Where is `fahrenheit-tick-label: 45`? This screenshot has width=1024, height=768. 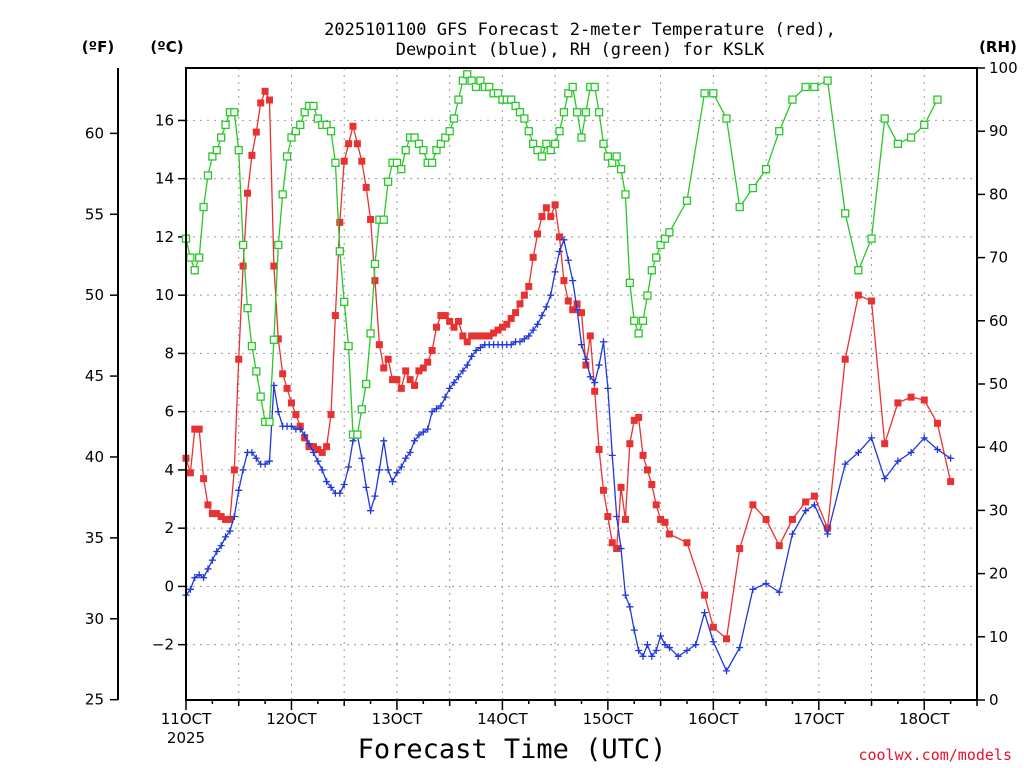
fahrenheit-tick-label: 45 is located at coordinates (94, 376).